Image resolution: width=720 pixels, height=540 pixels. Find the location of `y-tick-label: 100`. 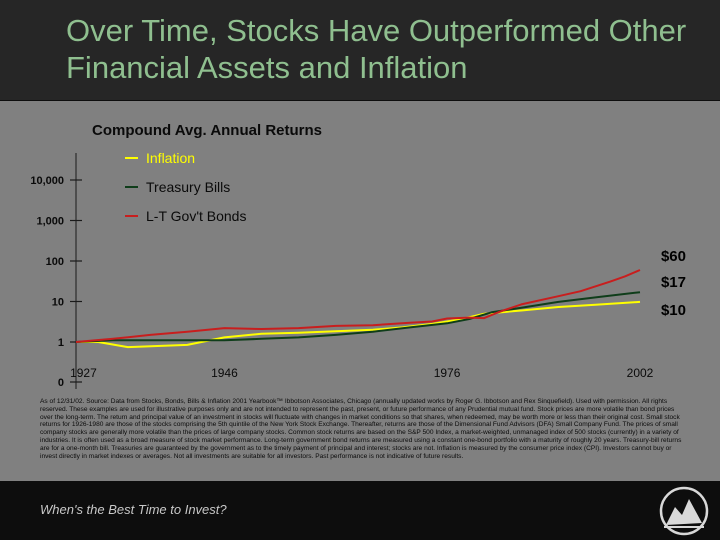

y-tick-label: 100 is located at coordinates (55, 262).